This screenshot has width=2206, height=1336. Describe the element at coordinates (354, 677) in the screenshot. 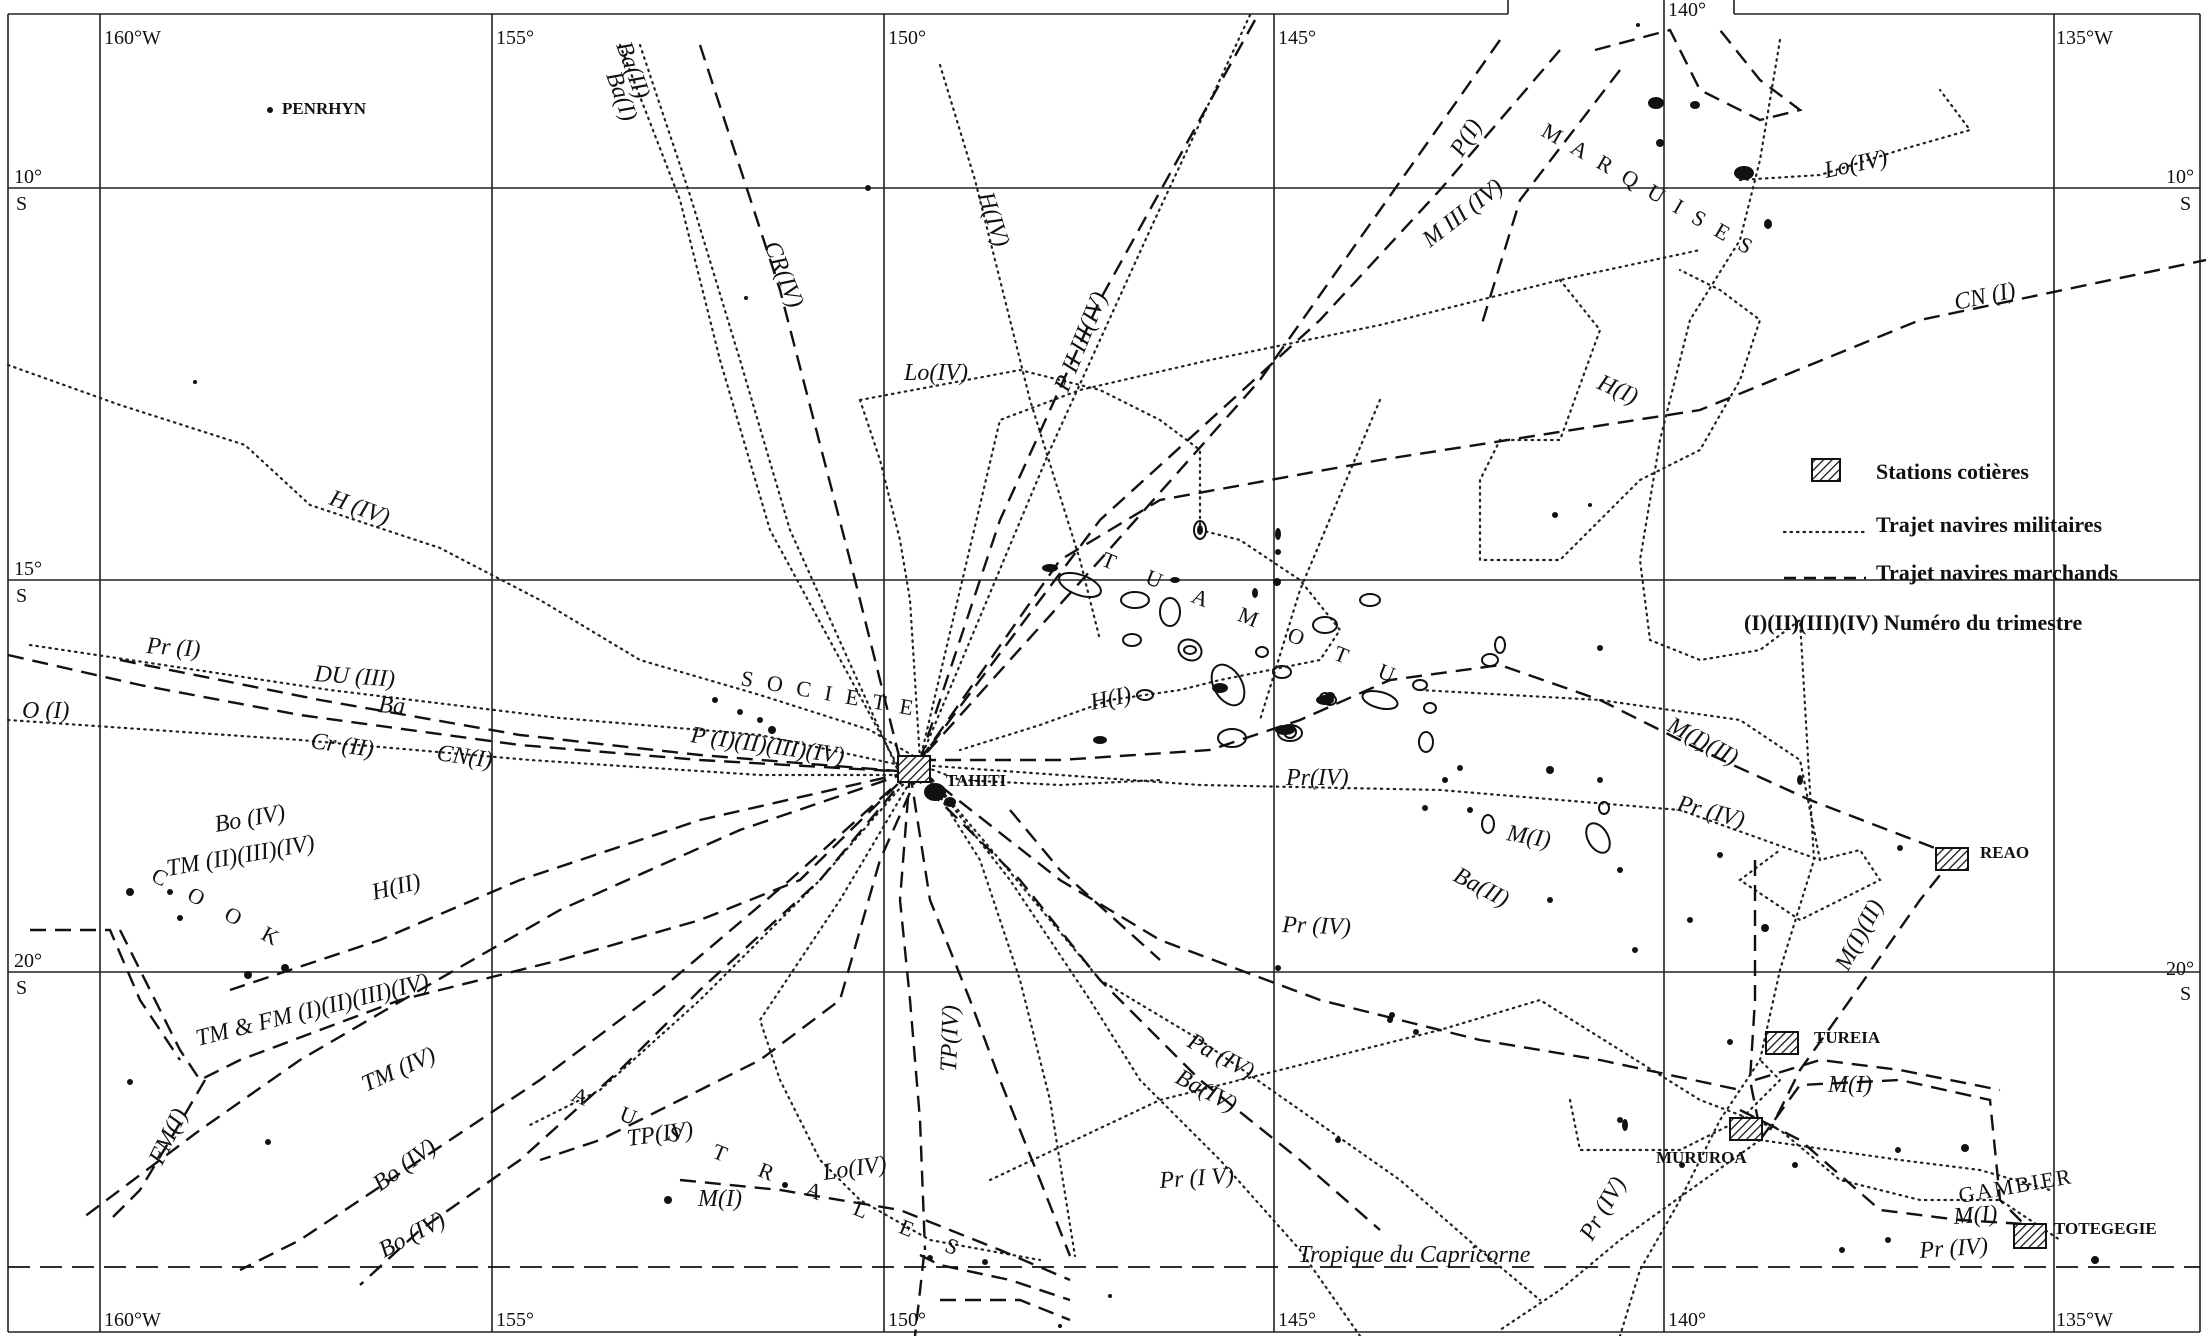

I see `route-label: DU (III)` at that location.